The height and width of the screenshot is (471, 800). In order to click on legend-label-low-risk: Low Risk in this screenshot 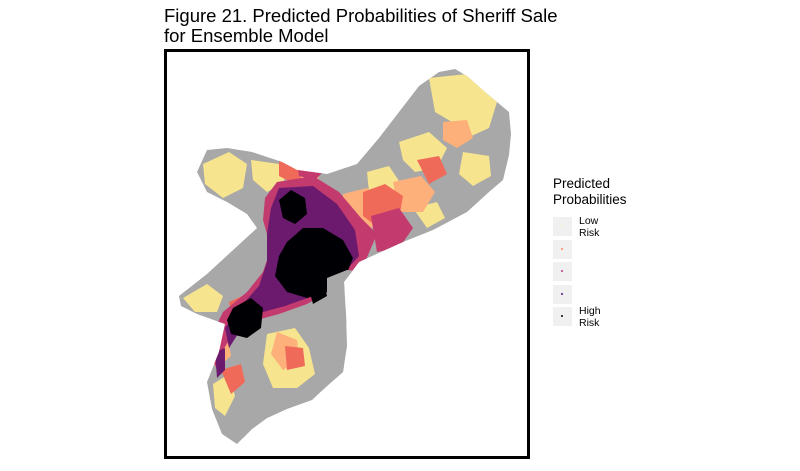, I will do `click(589, 227)`.